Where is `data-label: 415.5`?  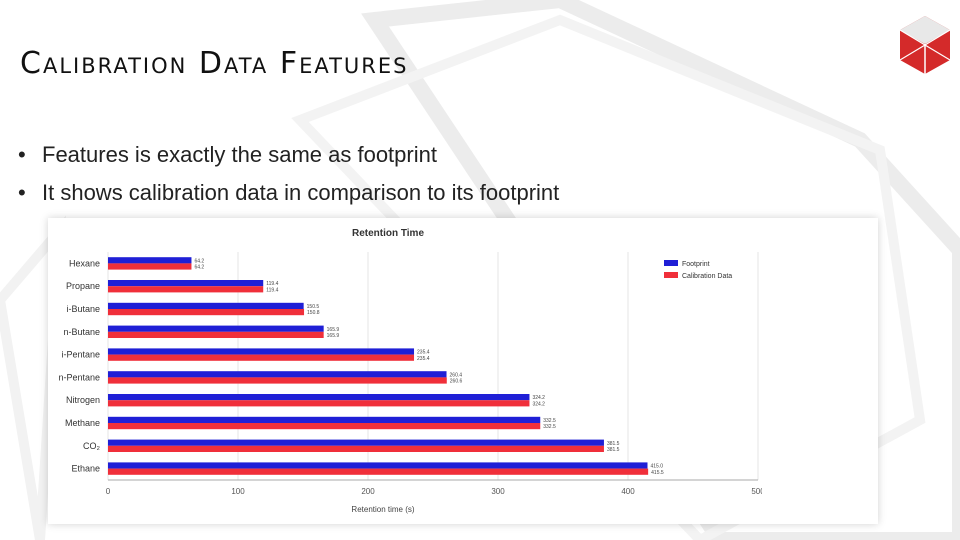 data-label: 415.5 is located at coordinates (657, 473).